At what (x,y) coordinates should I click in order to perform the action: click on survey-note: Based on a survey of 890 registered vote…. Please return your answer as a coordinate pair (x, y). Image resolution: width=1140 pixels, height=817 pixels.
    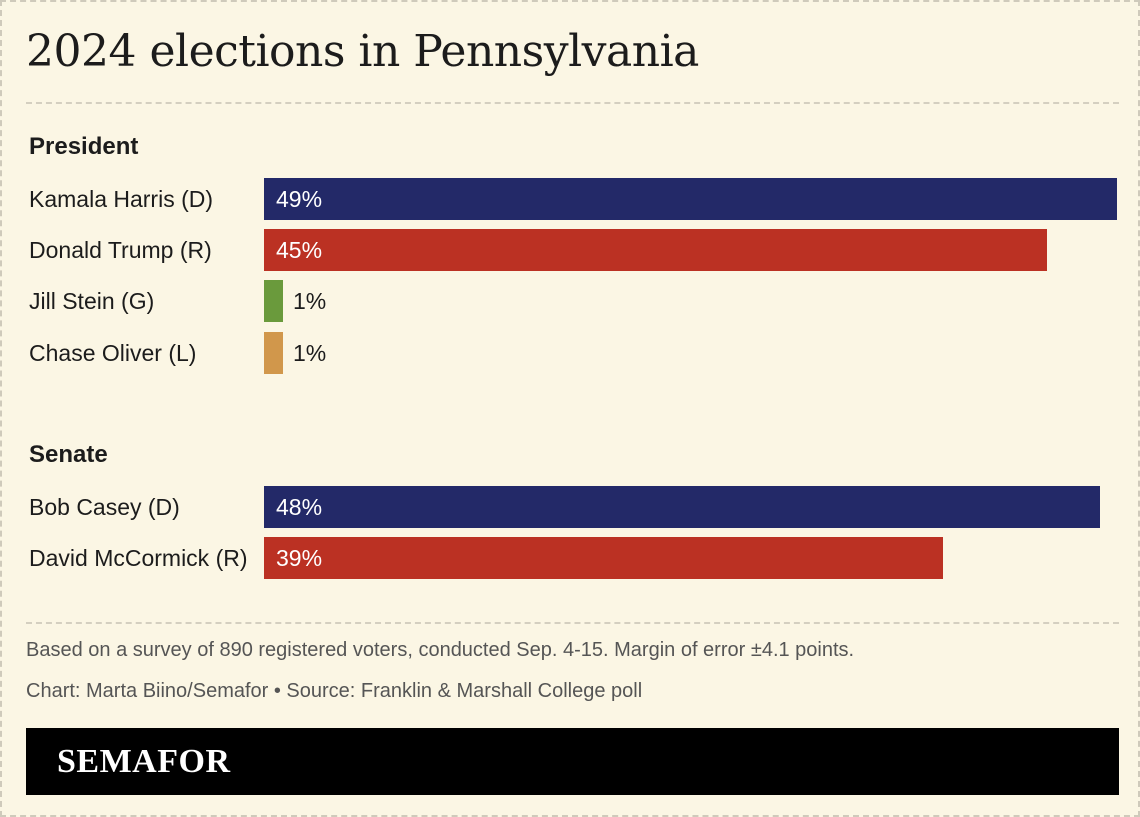
    Looking at the image, I should click on (440, 650).